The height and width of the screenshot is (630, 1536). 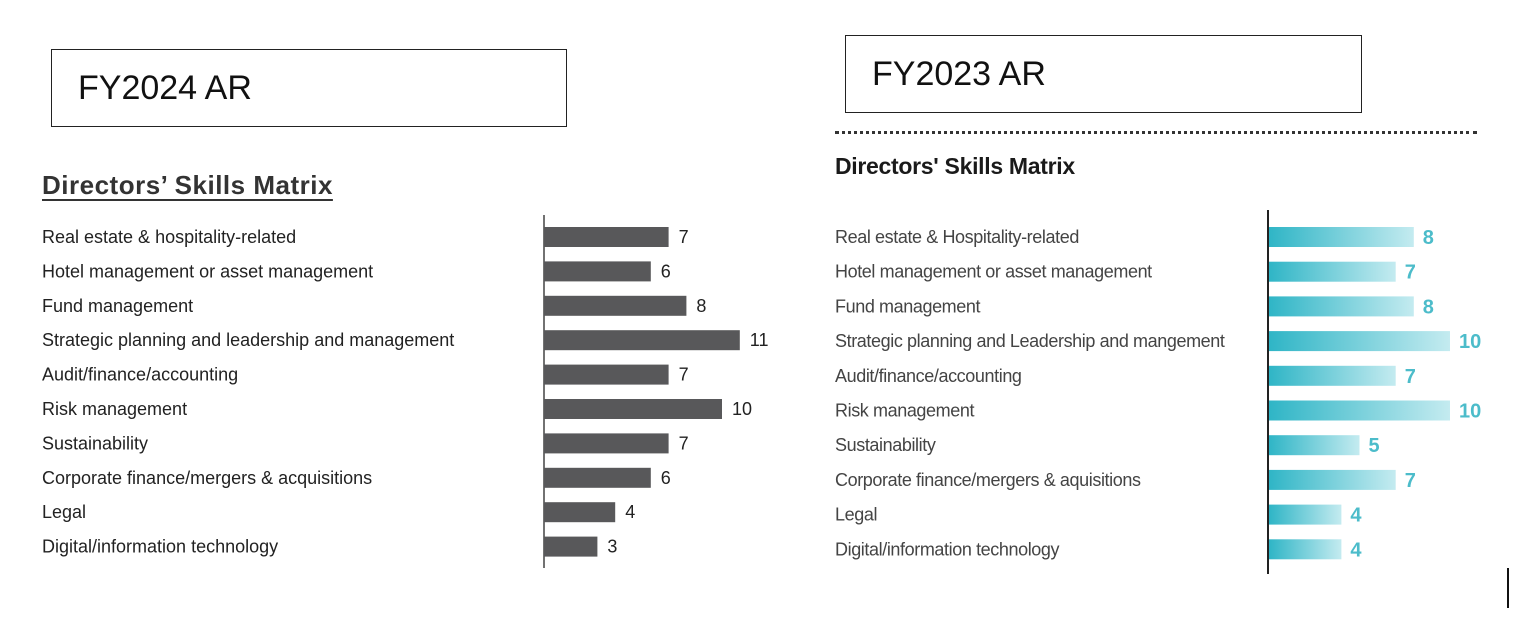 What do you see at coordinates (1374, 446) in the screenshot?
I see `fy2023-value-label: 5` at bounding box center [1374, 446].